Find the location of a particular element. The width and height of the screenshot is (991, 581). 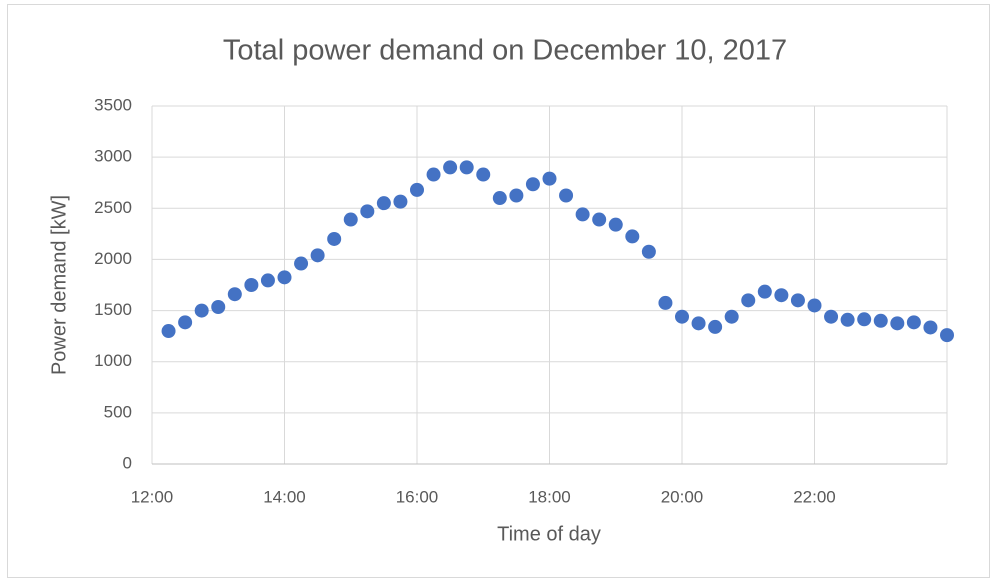

x-tick-label: 12:00 is located at coordinates (152, 496).